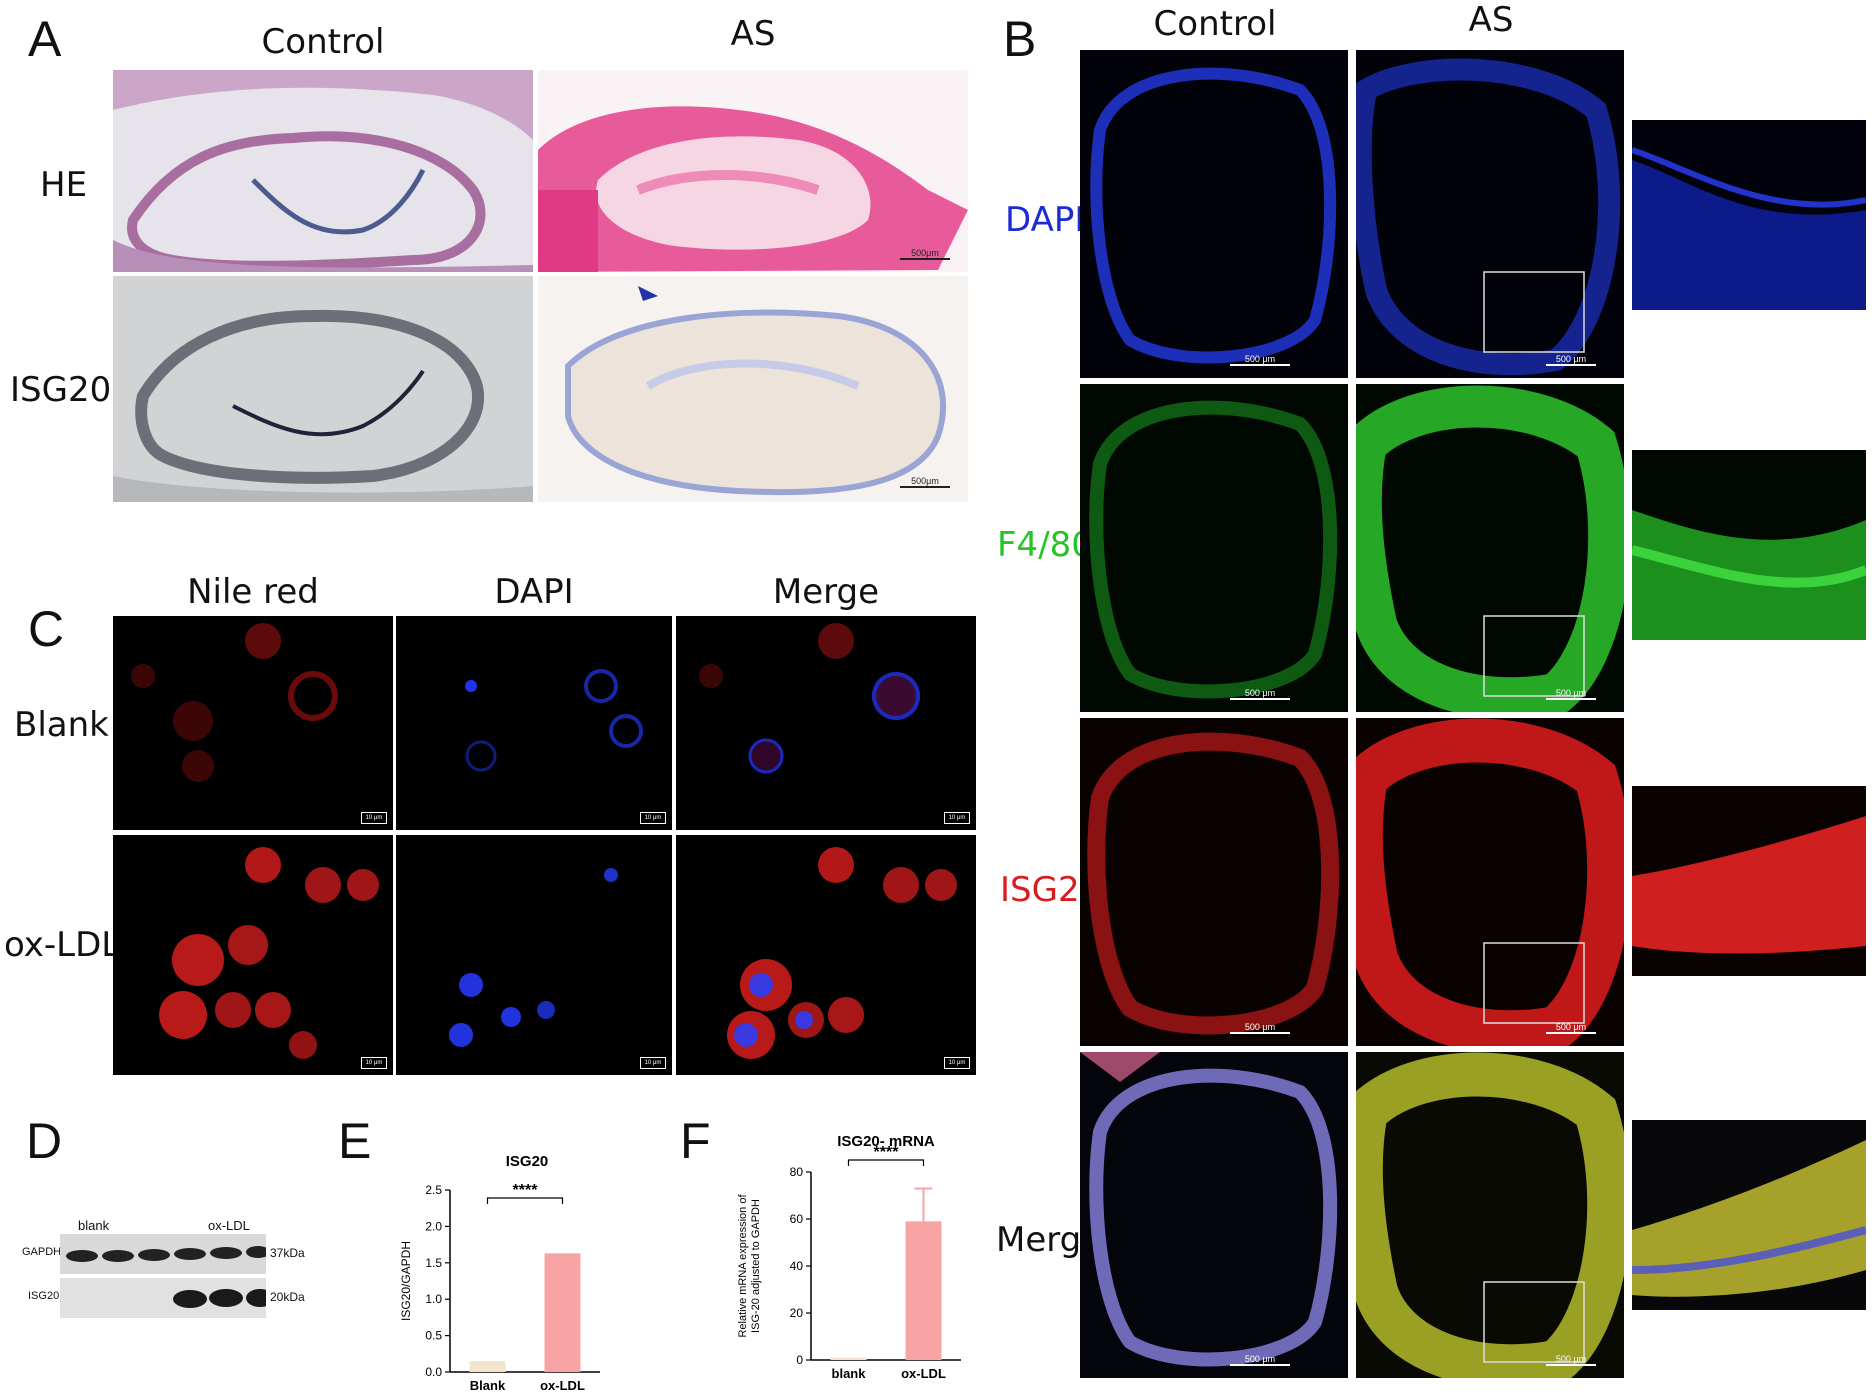 The image size is (1874, 1396). I want to click on e-bar-blank, so click(487, 1366).